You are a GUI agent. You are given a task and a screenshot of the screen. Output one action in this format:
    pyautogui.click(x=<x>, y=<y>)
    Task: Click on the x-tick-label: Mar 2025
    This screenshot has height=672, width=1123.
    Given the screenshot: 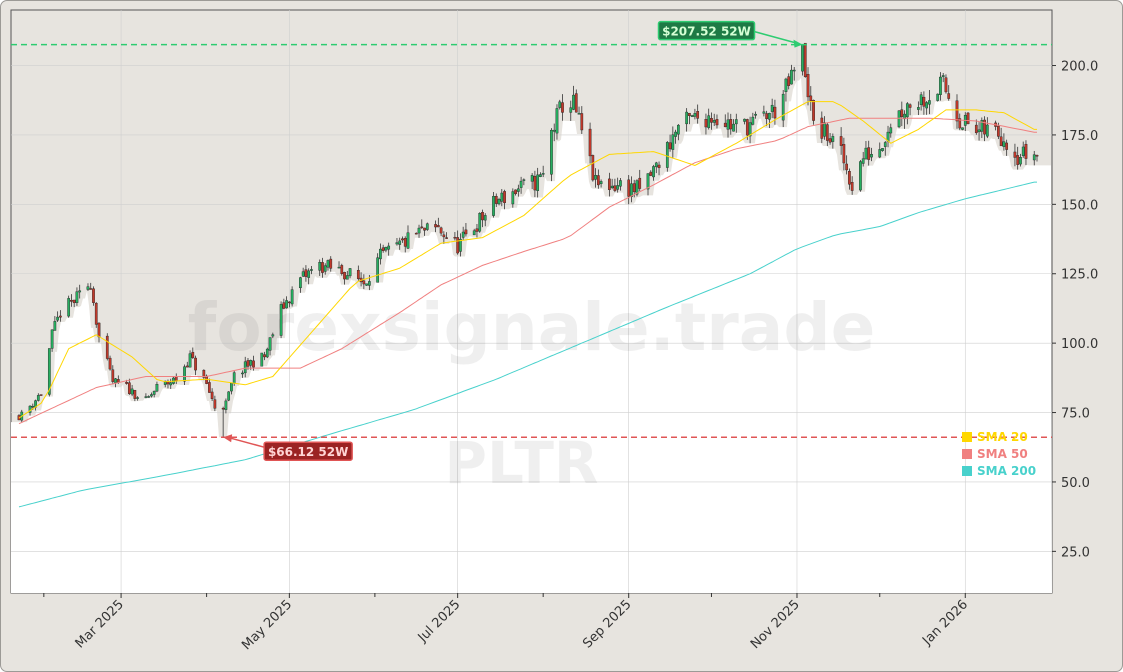 What is the action you would take?
    pyautogui.click(x=100, y=624)
    